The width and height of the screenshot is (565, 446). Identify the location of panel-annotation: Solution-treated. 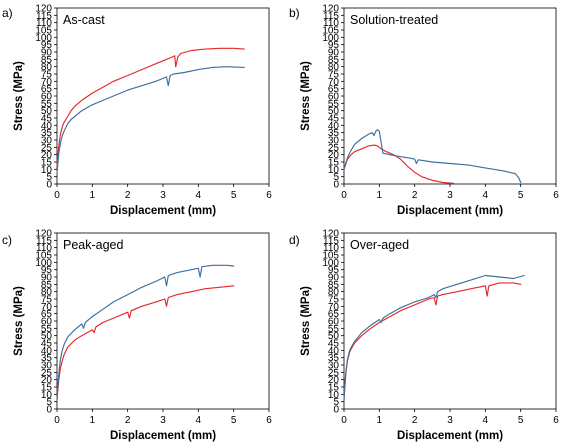
(394, 20).